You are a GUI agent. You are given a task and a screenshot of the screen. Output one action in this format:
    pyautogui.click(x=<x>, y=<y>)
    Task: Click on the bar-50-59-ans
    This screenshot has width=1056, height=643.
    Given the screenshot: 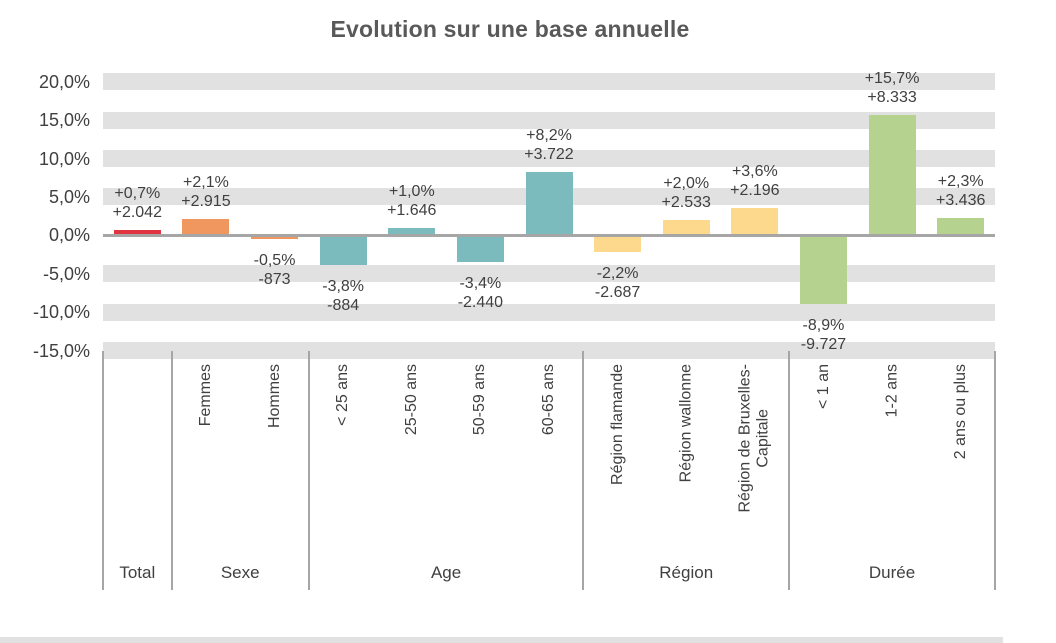 What is the action you would take?
    pyautogui.click(x=480, y=248)
    